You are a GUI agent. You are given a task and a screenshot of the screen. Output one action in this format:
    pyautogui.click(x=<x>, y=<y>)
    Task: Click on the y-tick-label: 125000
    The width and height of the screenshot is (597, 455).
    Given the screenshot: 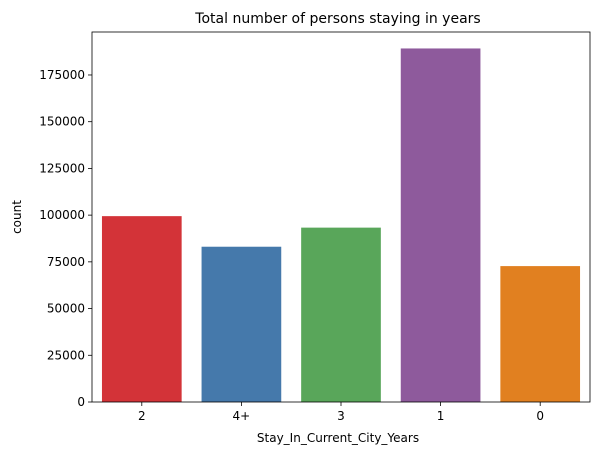 What is the action you would take?
    pyautogui.click(x=62, y=168)
    